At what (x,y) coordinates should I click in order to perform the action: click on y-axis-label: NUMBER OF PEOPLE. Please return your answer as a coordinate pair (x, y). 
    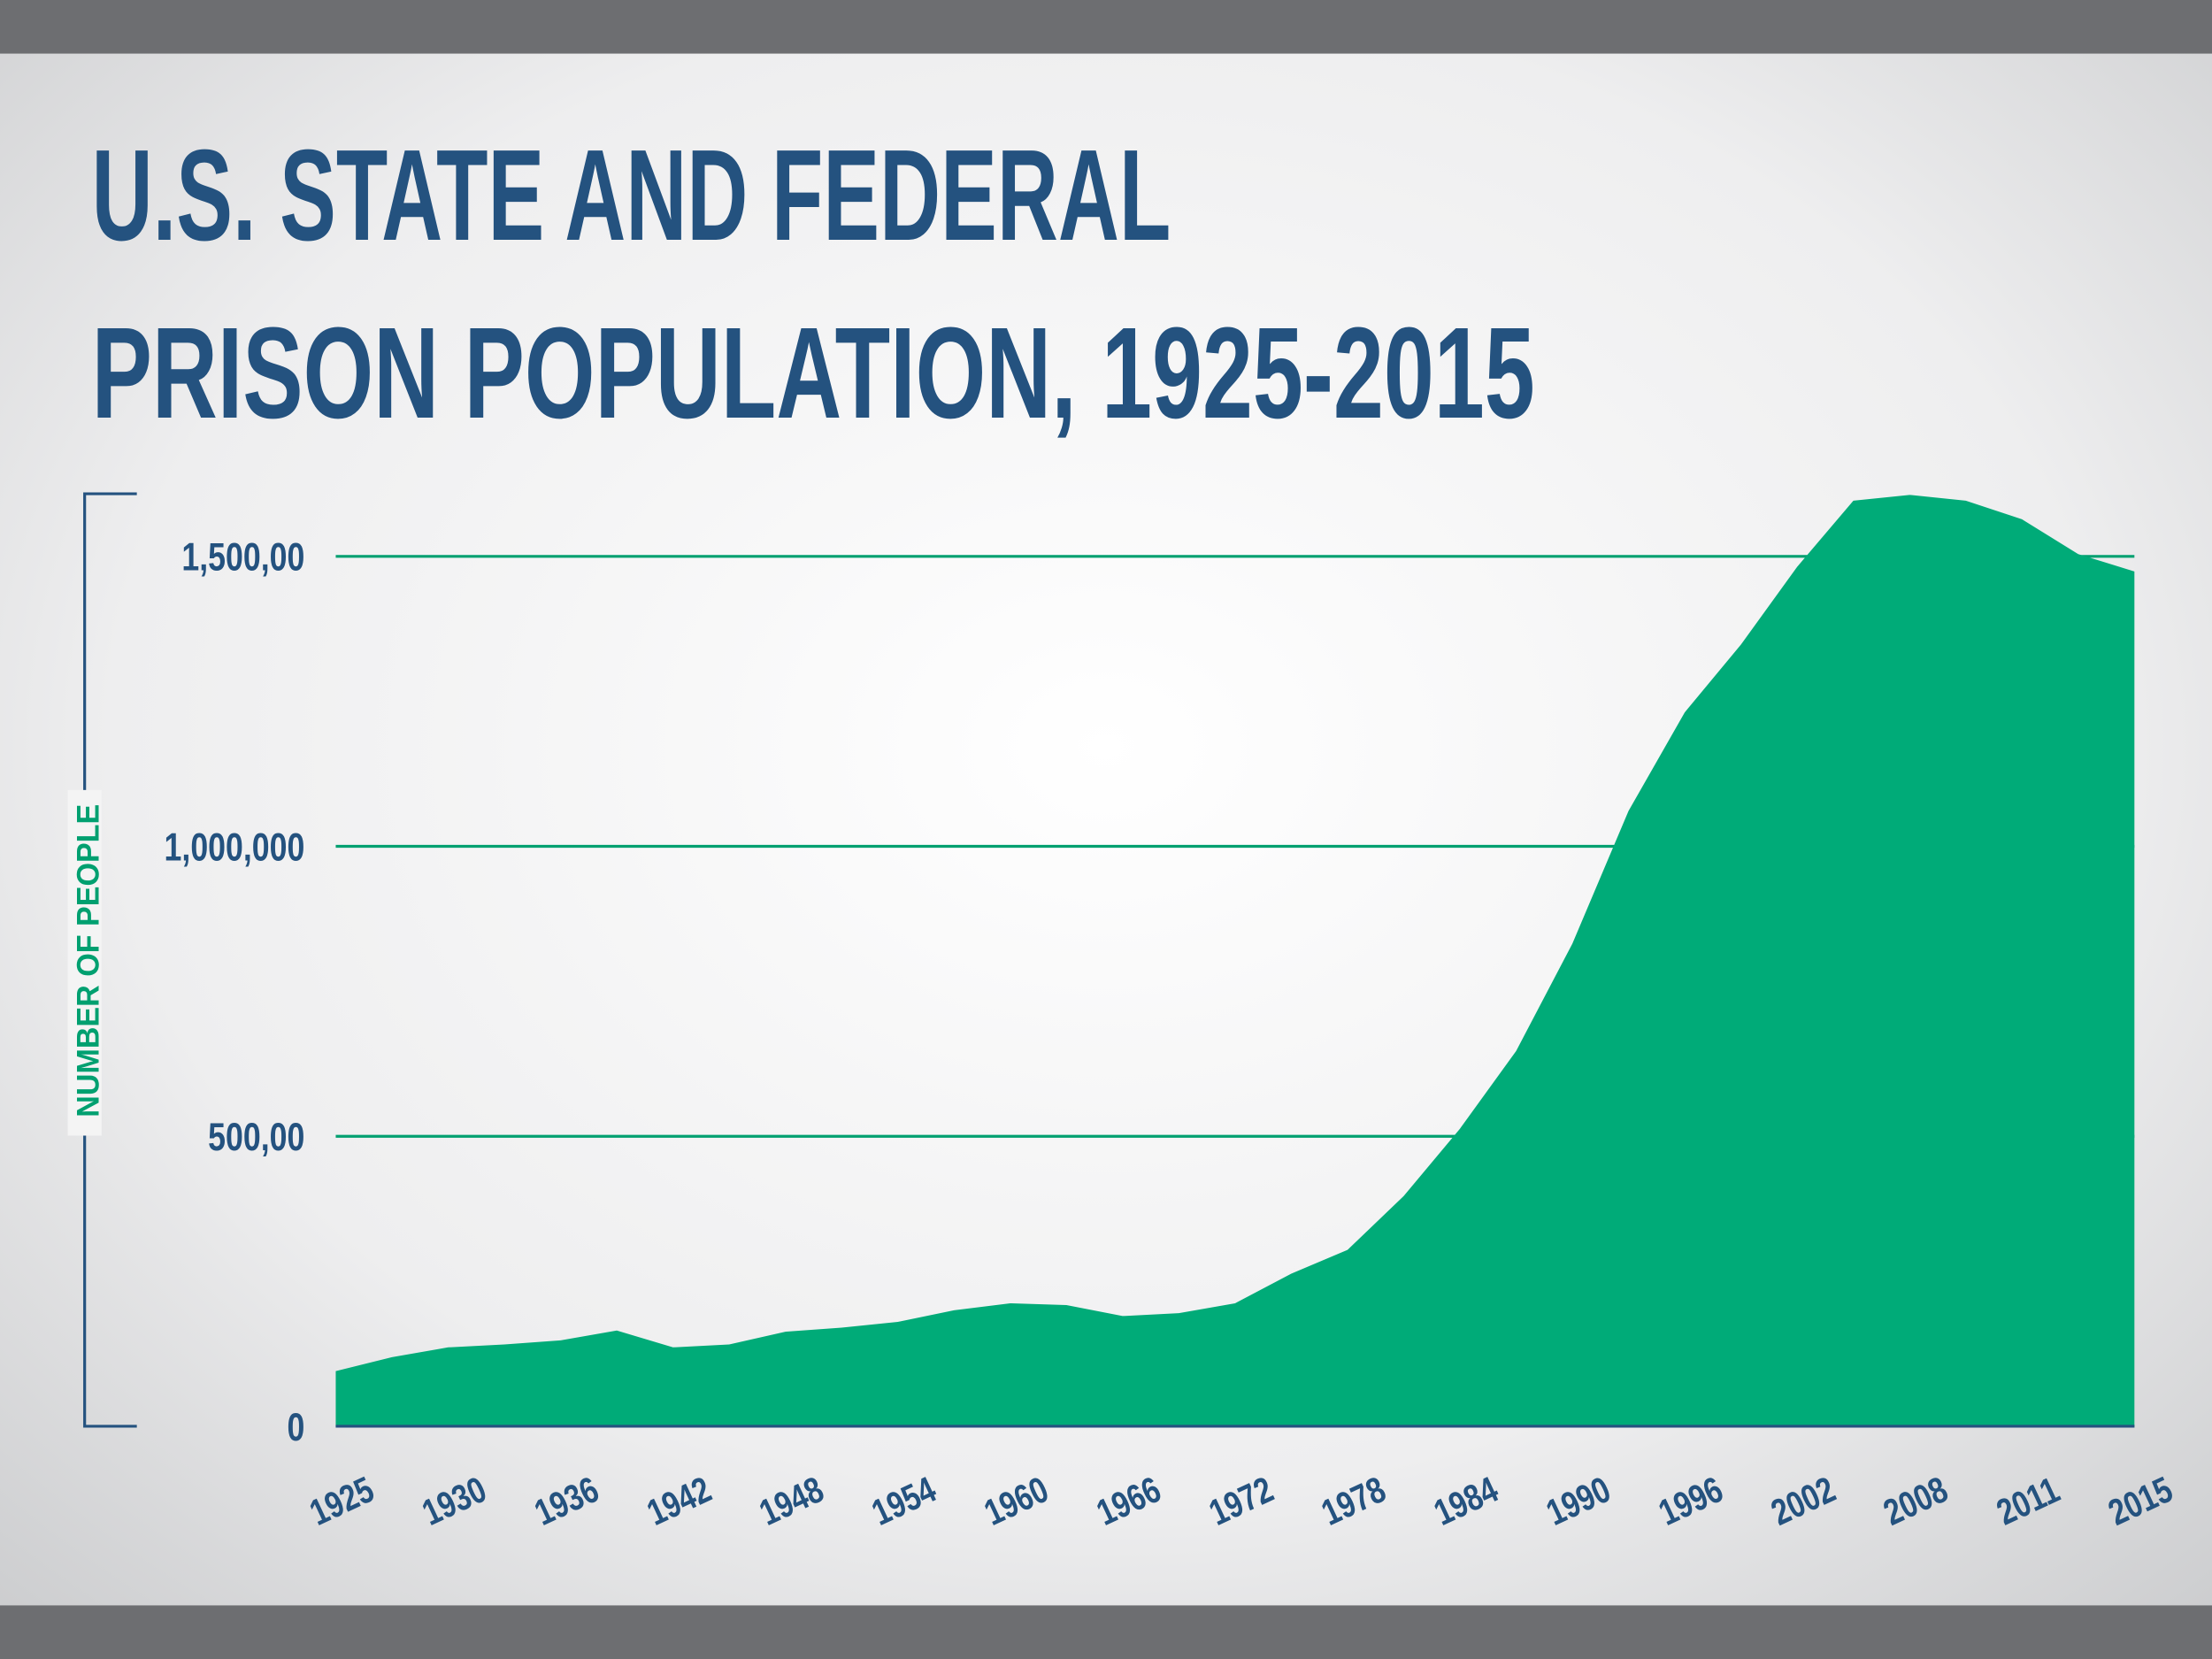
    Looking at the image, I should click on (89, 961).